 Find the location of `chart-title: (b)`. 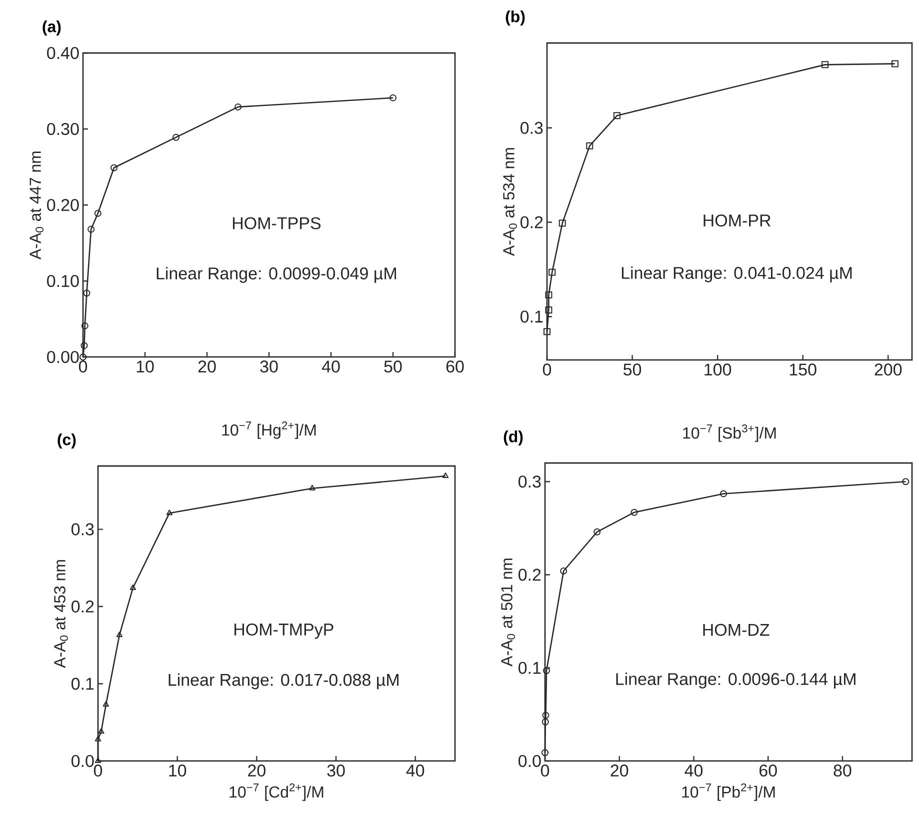

chart-title: (b) is located at coordinates (515, 18).